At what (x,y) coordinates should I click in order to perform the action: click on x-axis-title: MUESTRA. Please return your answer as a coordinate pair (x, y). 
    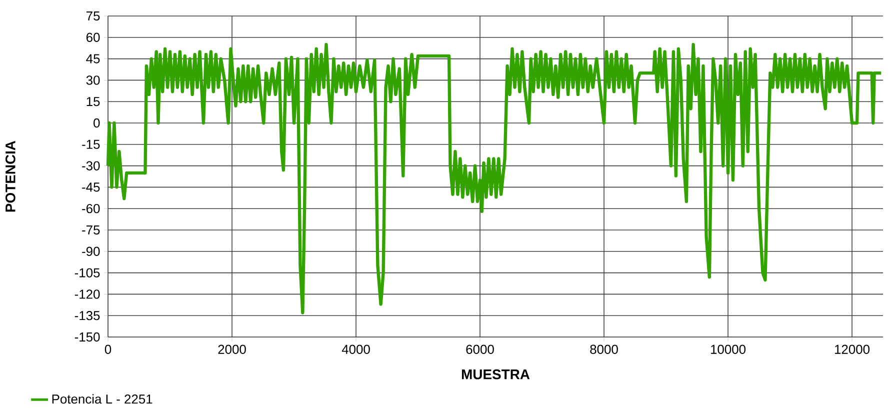
    Looking at the image, I should click on (496, 374).